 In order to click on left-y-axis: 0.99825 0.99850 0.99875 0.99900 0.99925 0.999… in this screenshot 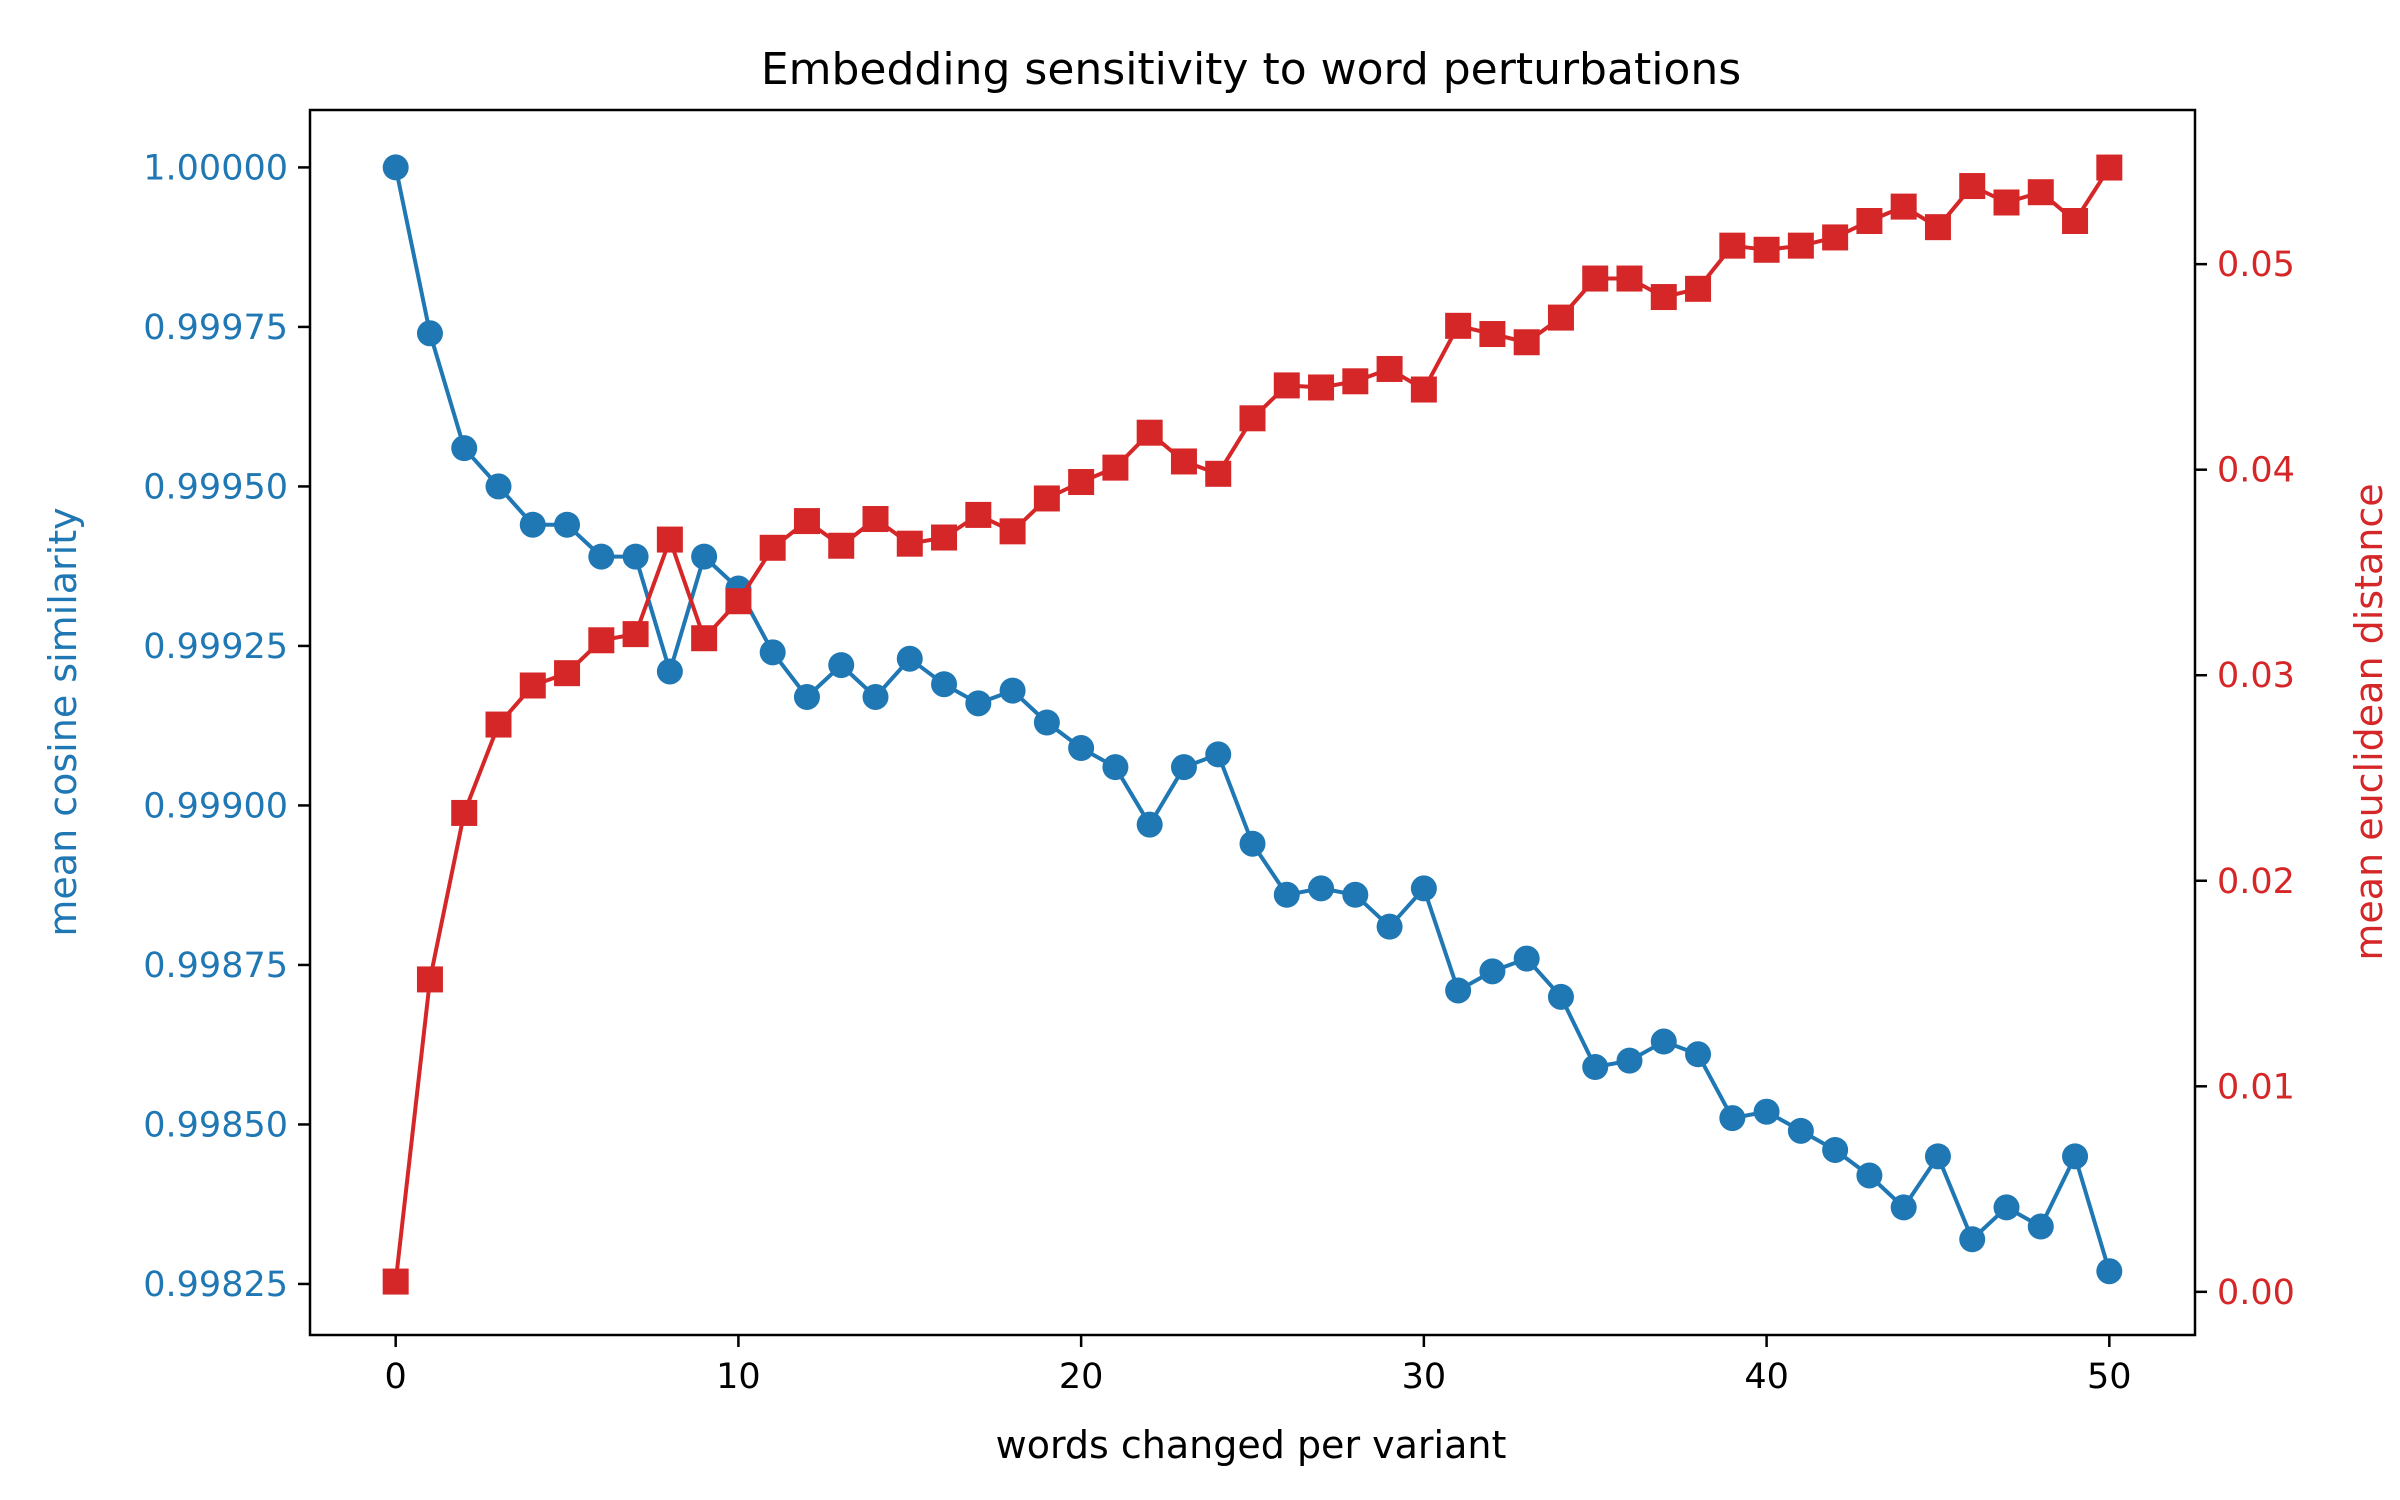, I will do `click(226, 726)`.